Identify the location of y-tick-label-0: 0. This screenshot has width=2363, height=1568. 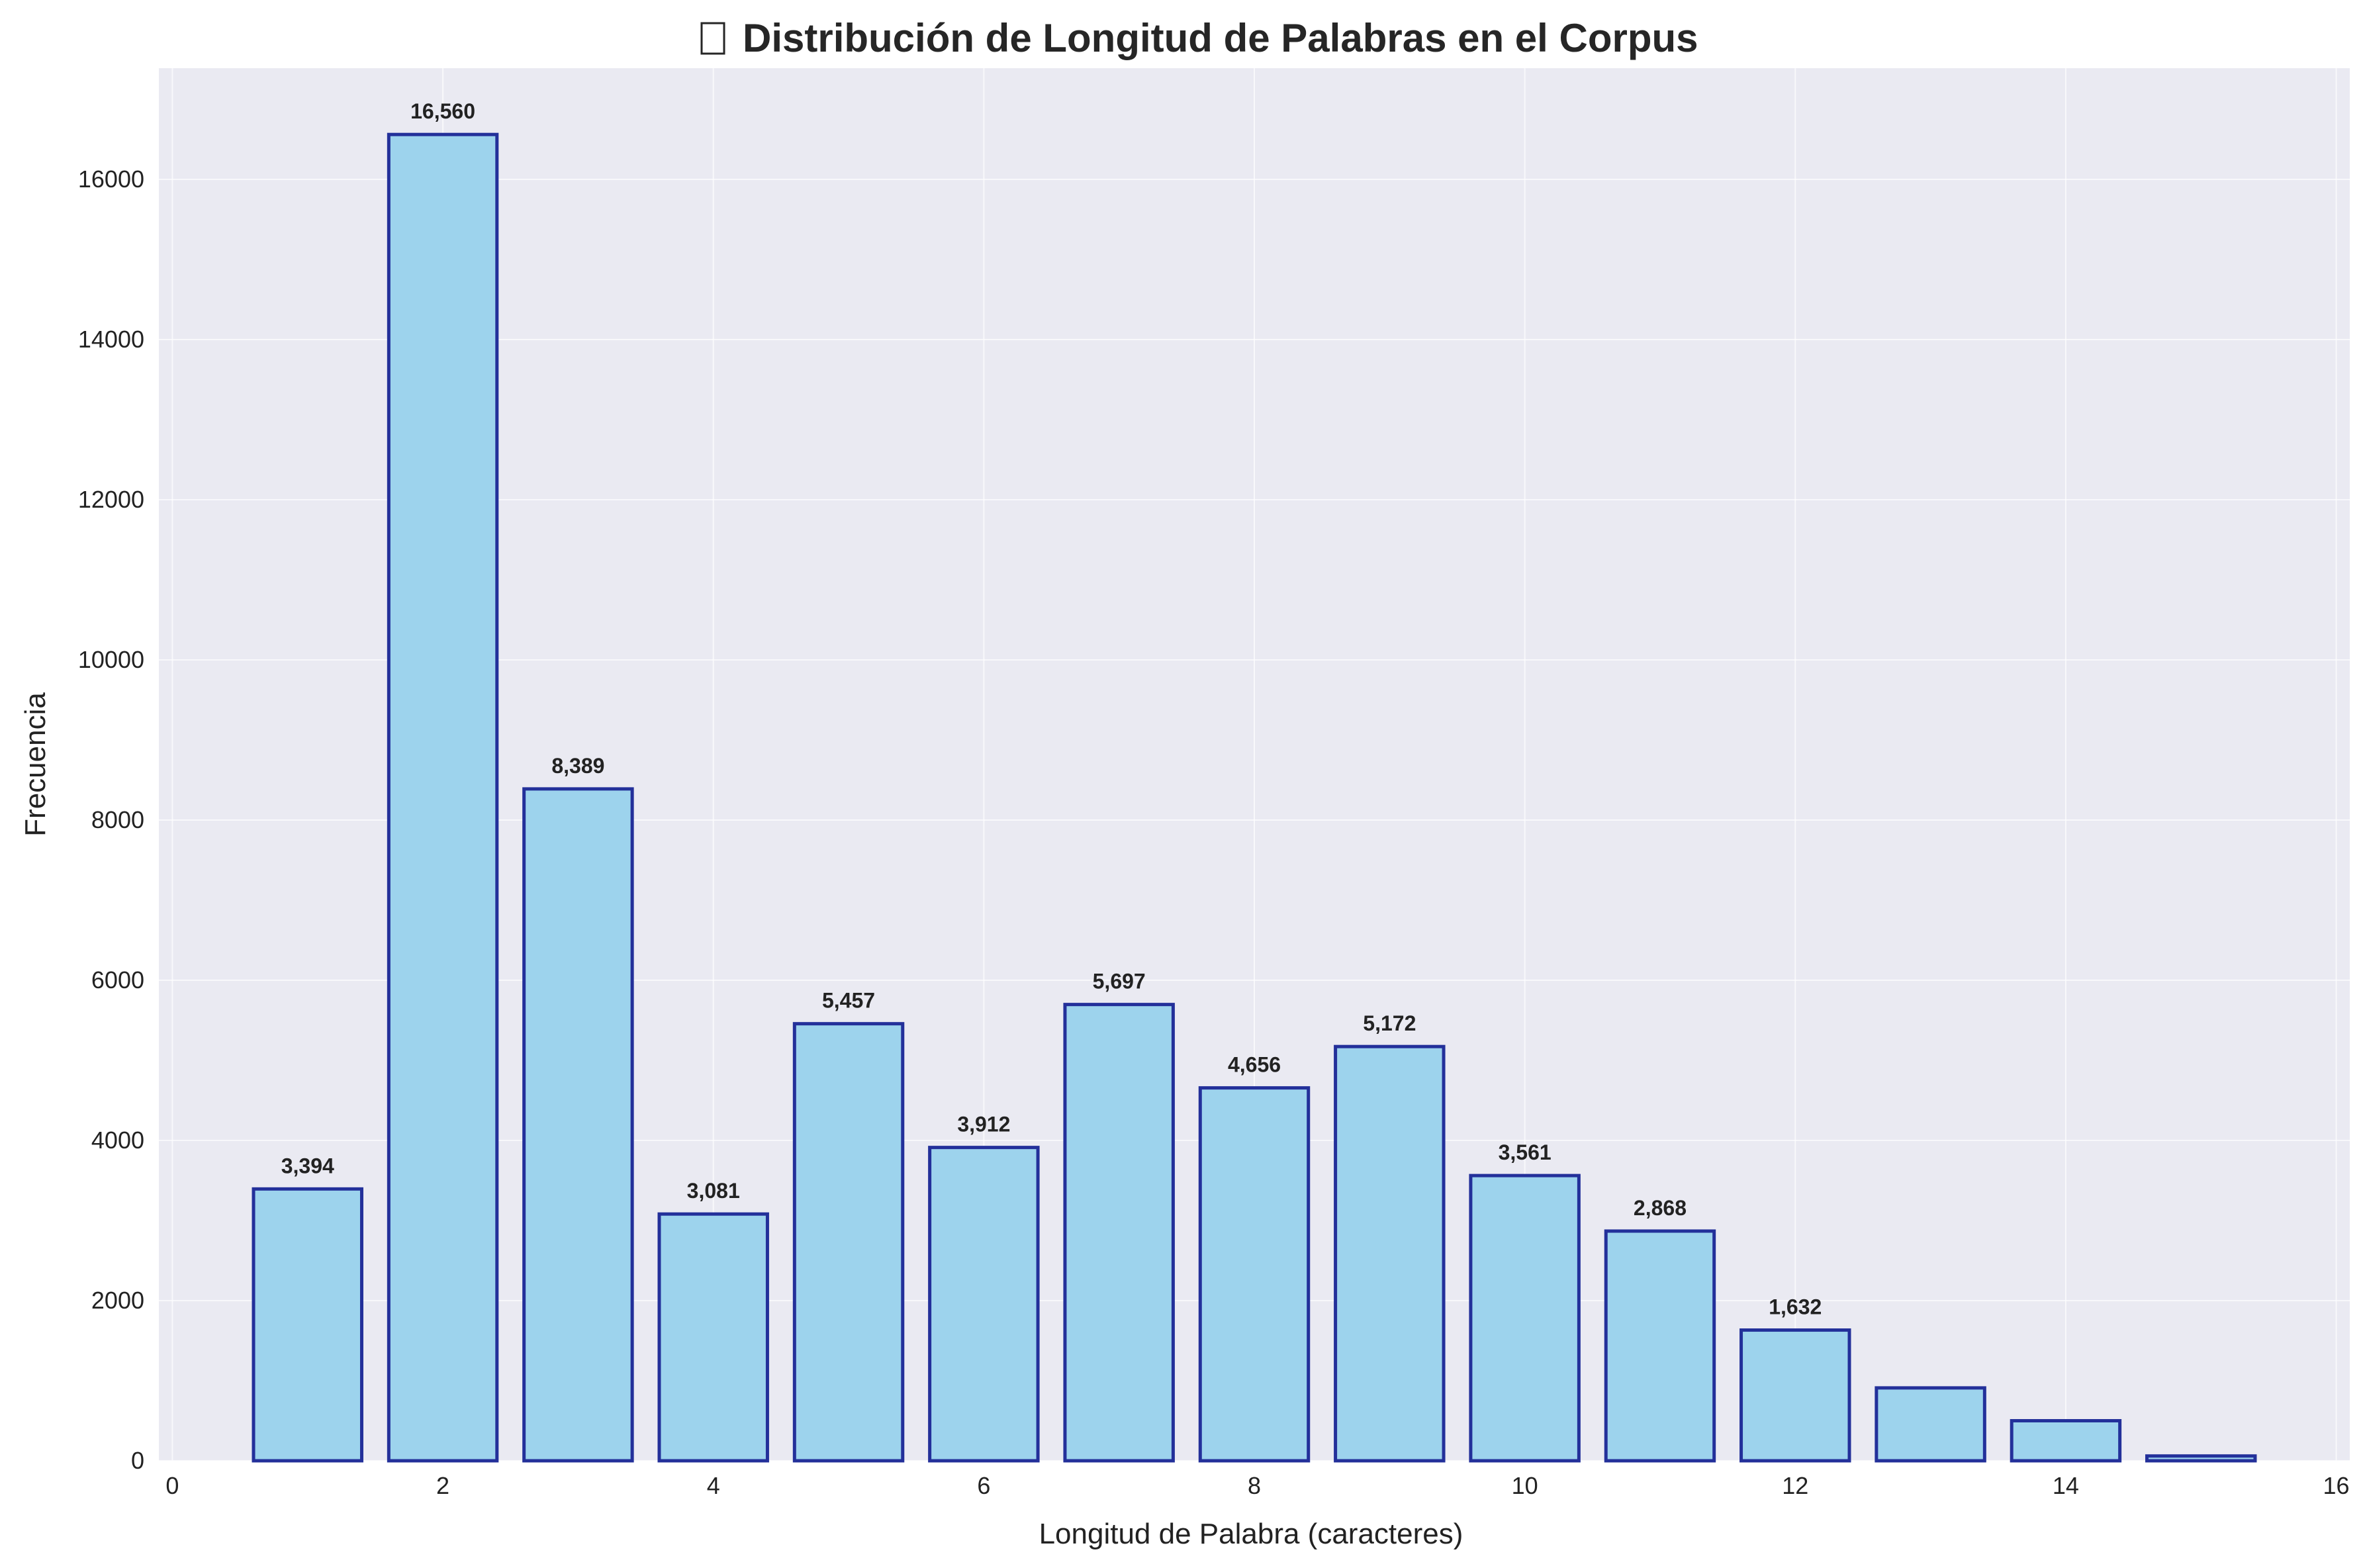
(137, 1460).